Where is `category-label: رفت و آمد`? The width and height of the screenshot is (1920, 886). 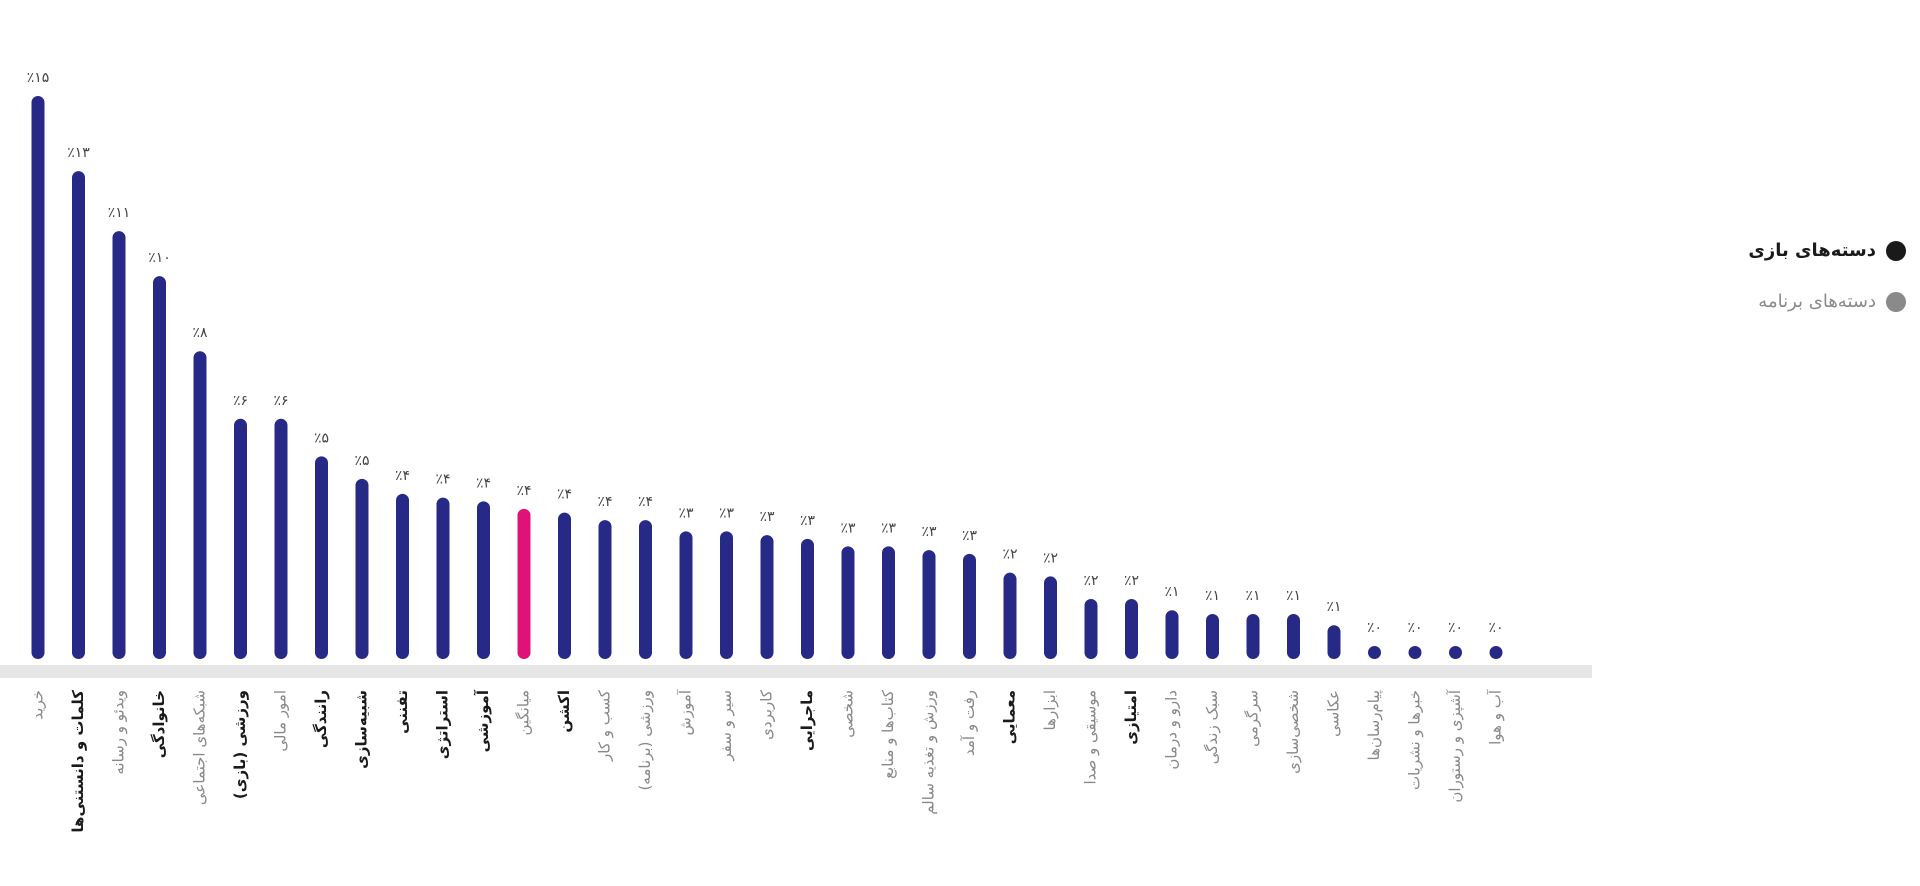
category-label: رفت و آمد is located at coordinates (969, 723).